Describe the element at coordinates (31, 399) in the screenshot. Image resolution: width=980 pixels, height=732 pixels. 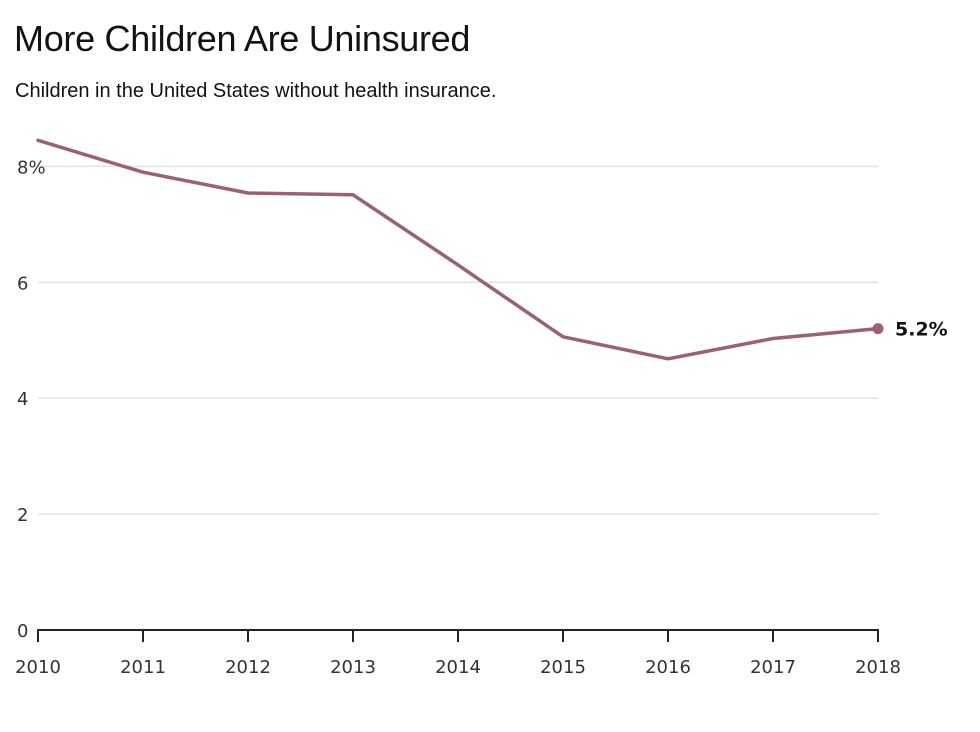
I see `y-axis-labels: 0 2 4 6 8%` at that location.